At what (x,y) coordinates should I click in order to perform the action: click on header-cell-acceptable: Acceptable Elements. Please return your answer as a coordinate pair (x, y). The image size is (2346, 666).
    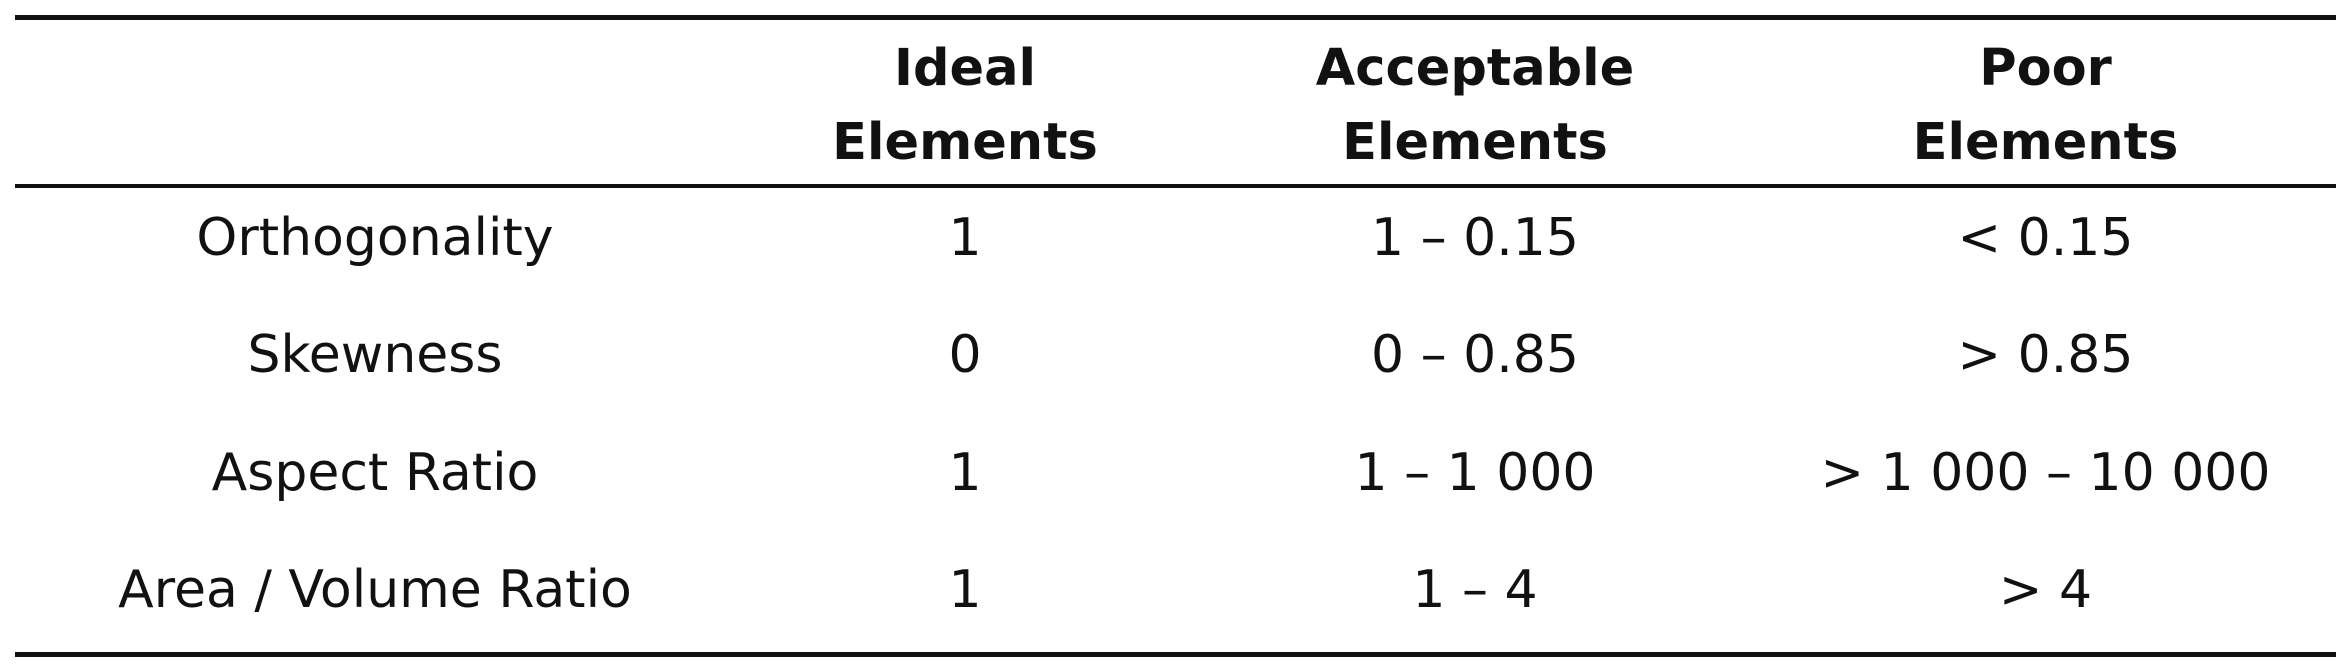
    Looking at the image, I should click on (1475, 106).